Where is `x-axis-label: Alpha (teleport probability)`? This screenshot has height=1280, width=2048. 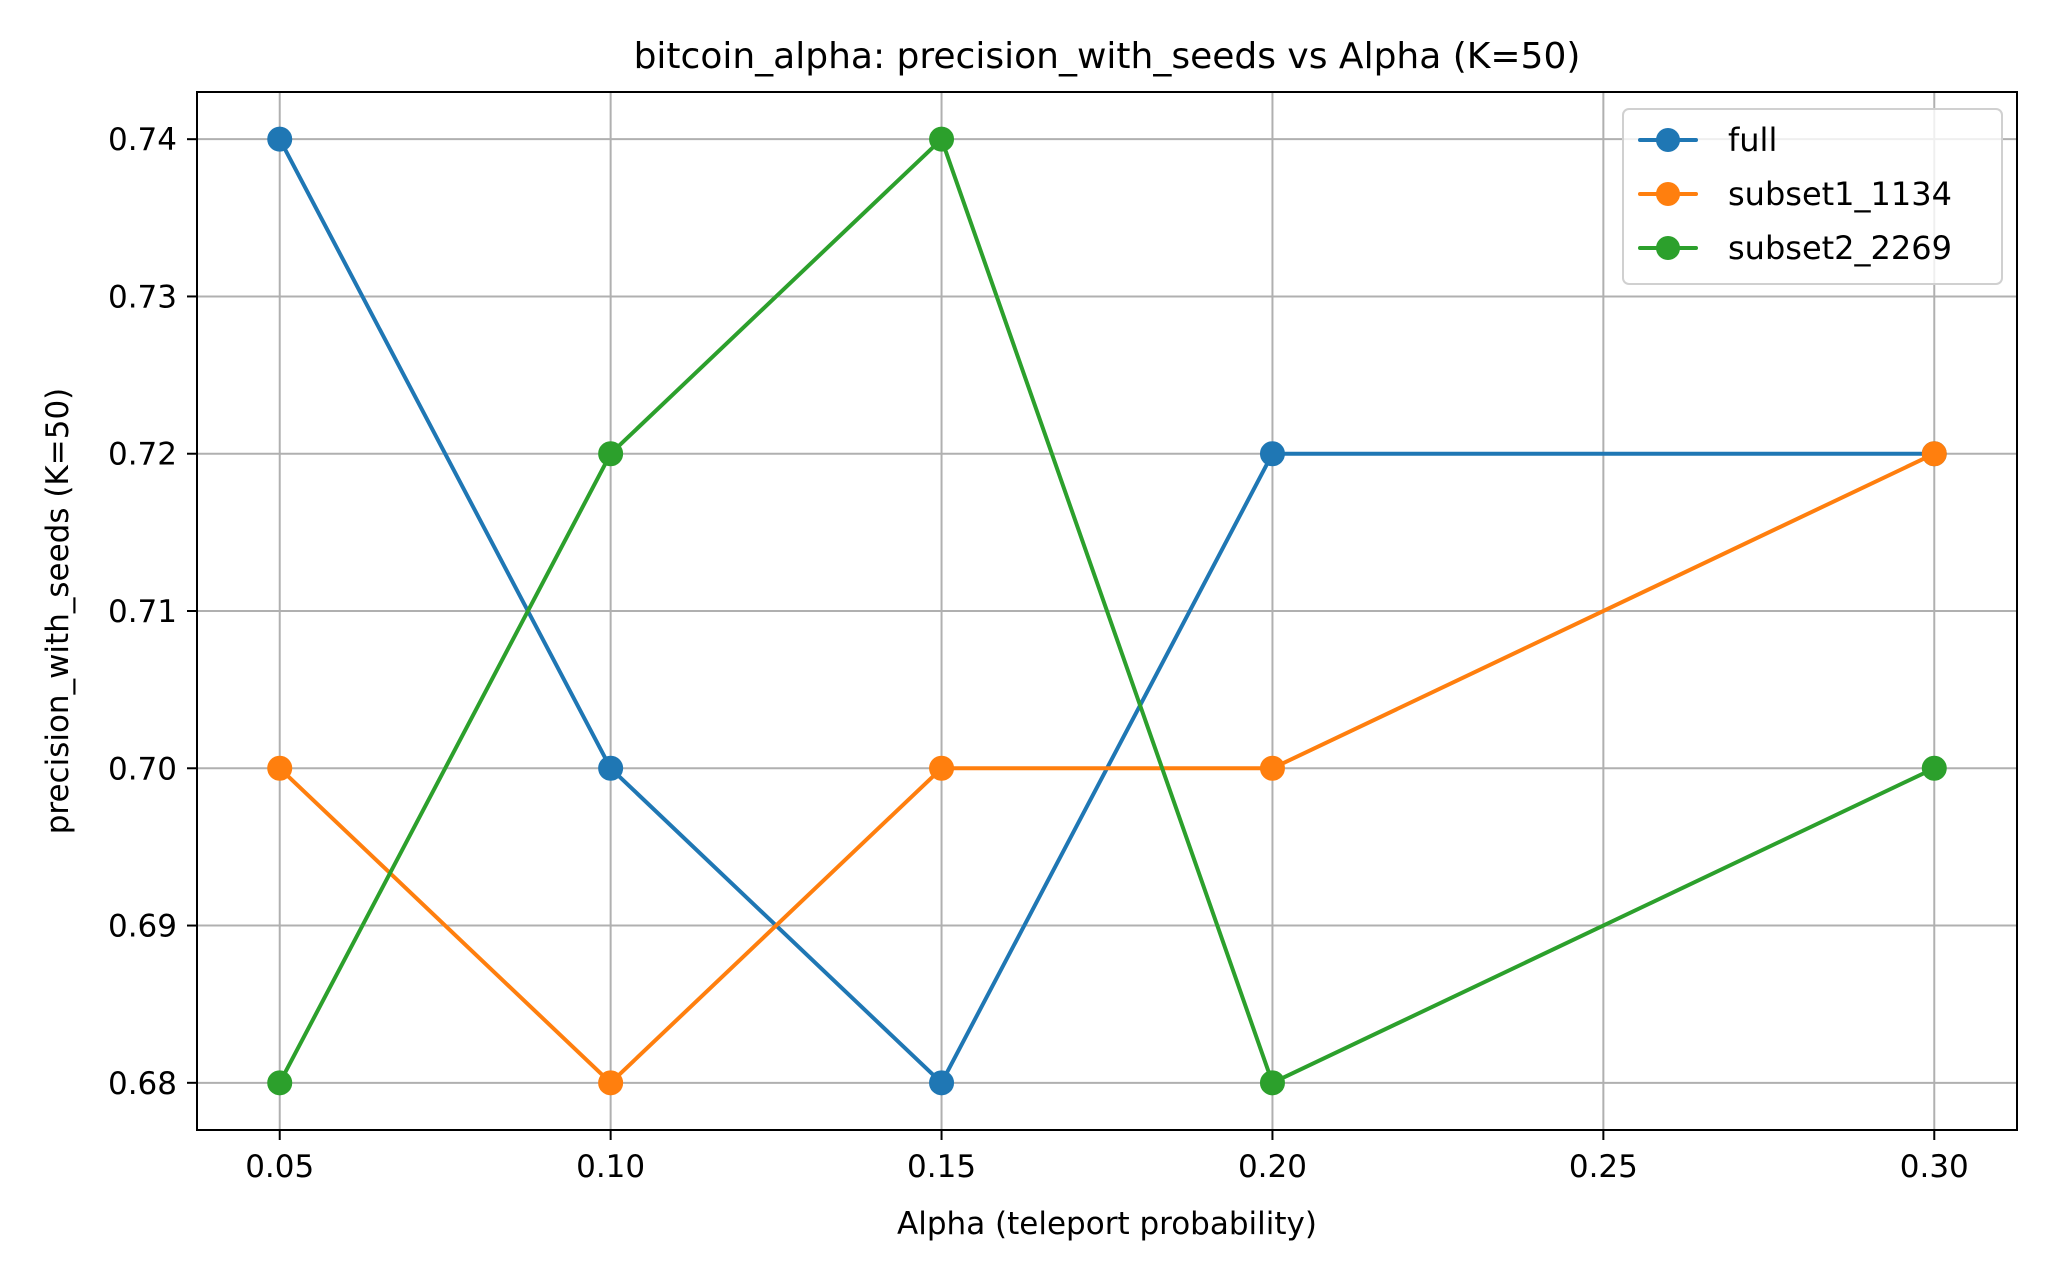 x-axis-label: Alpha (teleport probability) is located at coordinates (1107, 1224).